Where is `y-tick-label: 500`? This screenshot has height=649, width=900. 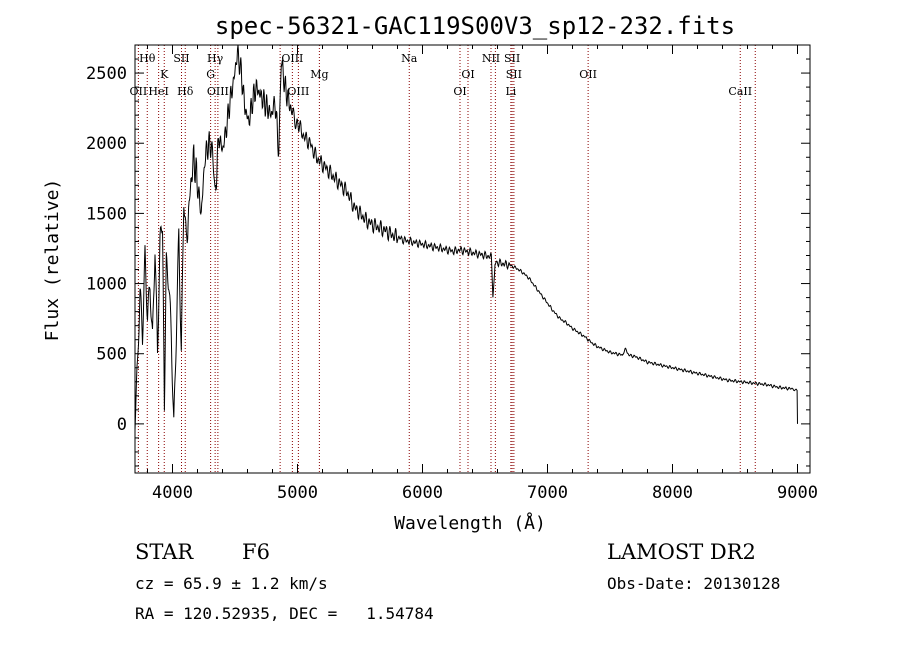
y-tick-label: 500 is located at coordinates (111, 355).